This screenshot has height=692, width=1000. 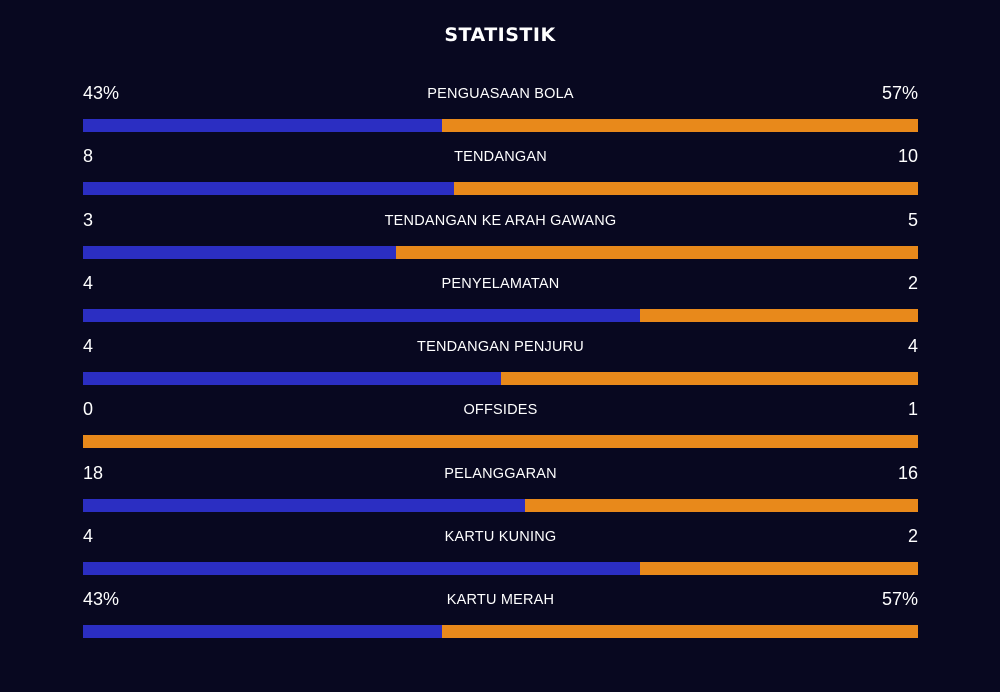 I want to click on stat-label: TENDANGAN KE ARAH GAWANG, so click(x=500, y=220).